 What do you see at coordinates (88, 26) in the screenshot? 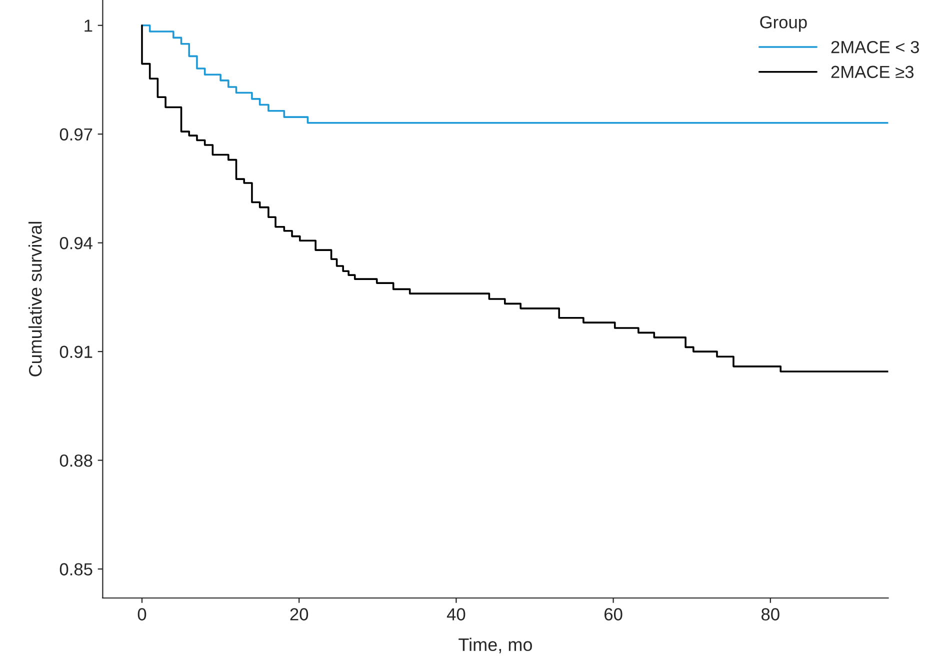
I see `y-tick-label: 1` at bounding box center [88, 26].